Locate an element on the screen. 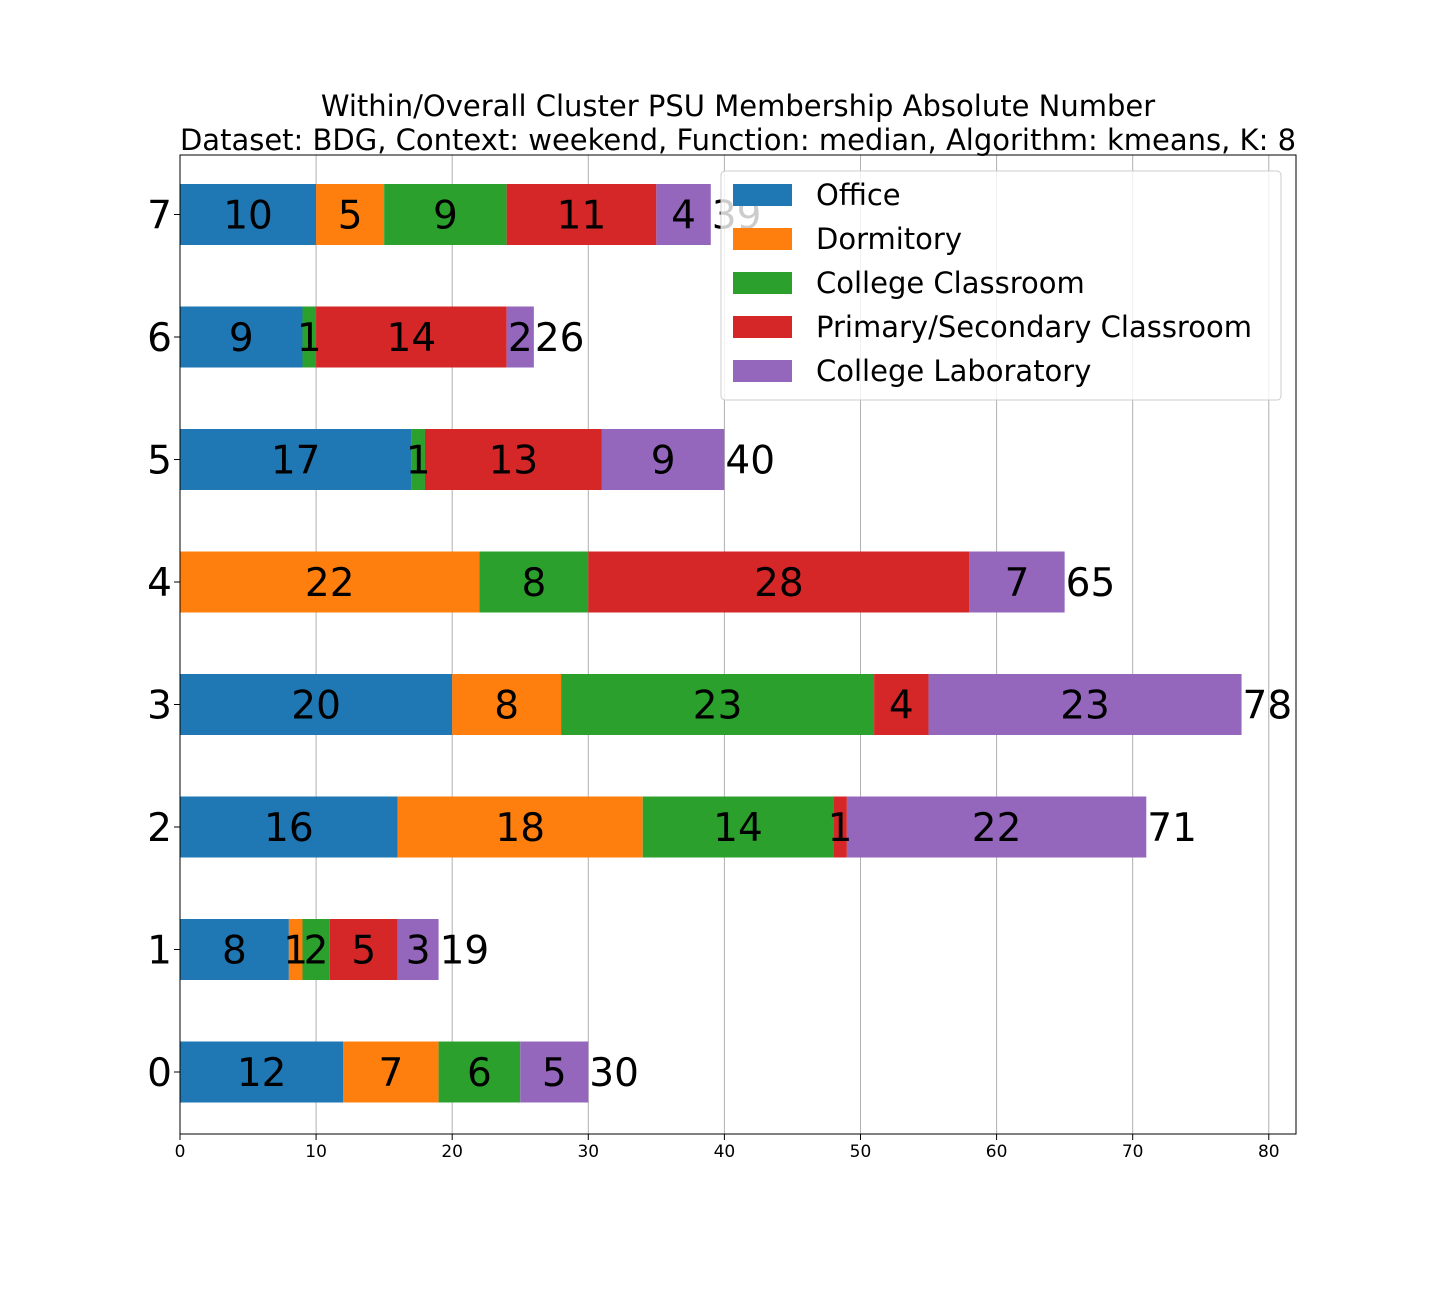  bar-label-6-series-3: 14 is located at coordinates (412, 338).